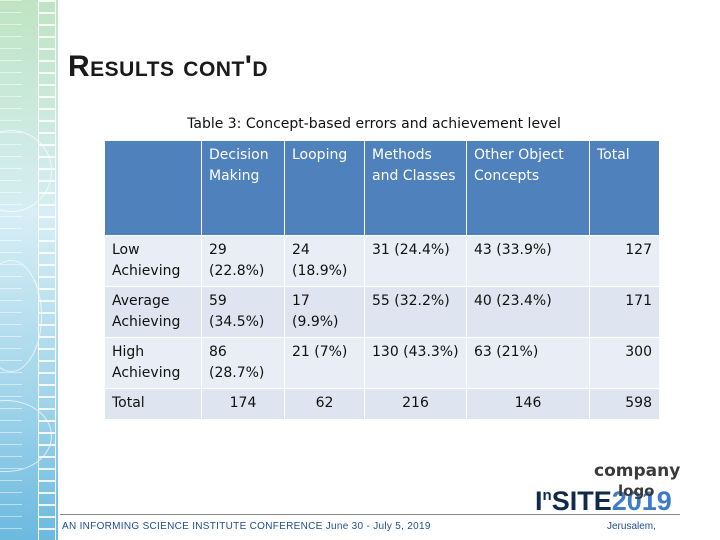 The height and width of the screenshot is (540, 720). Describe the element at coordinates (539, 501) in the screenshot. I see `insite-prefix: I` at that location.